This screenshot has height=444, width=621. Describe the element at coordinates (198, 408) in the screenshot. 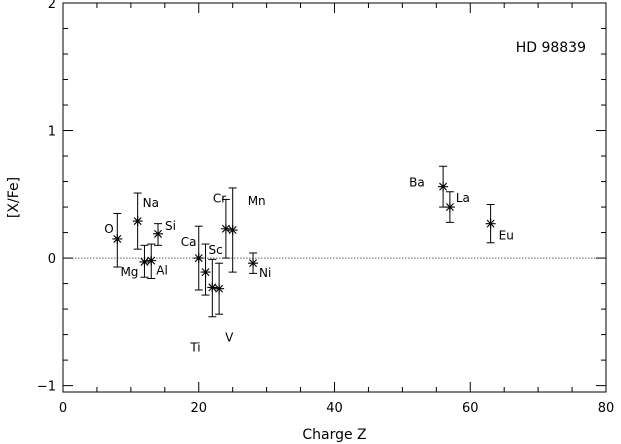

I see `x-tick-label: 20` at that location.